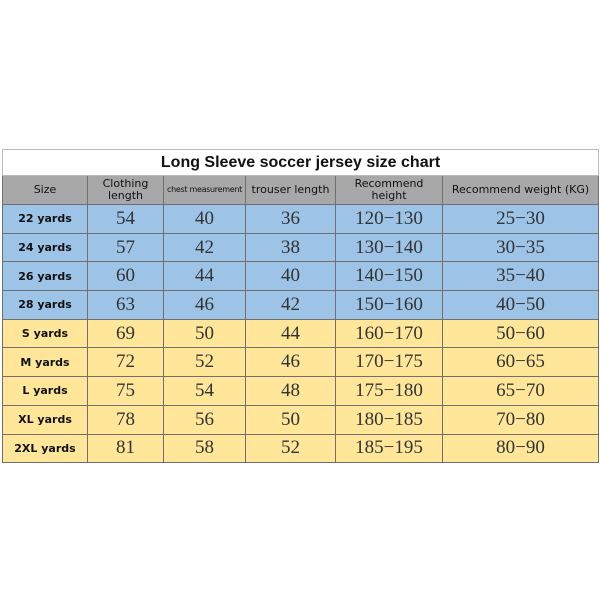 This screenshot has width=600, height=600. I want to click on cell-clothing-length: 54, so click(125, 219).